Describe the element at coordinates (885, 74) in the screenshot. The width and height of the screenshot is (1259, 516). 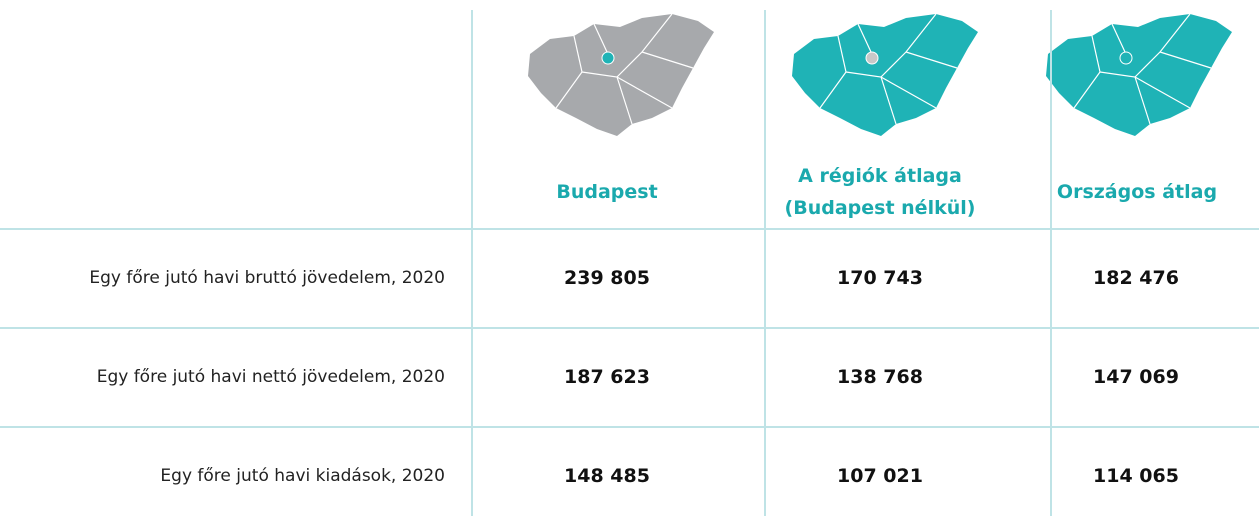
I see `map-regions` at that location.